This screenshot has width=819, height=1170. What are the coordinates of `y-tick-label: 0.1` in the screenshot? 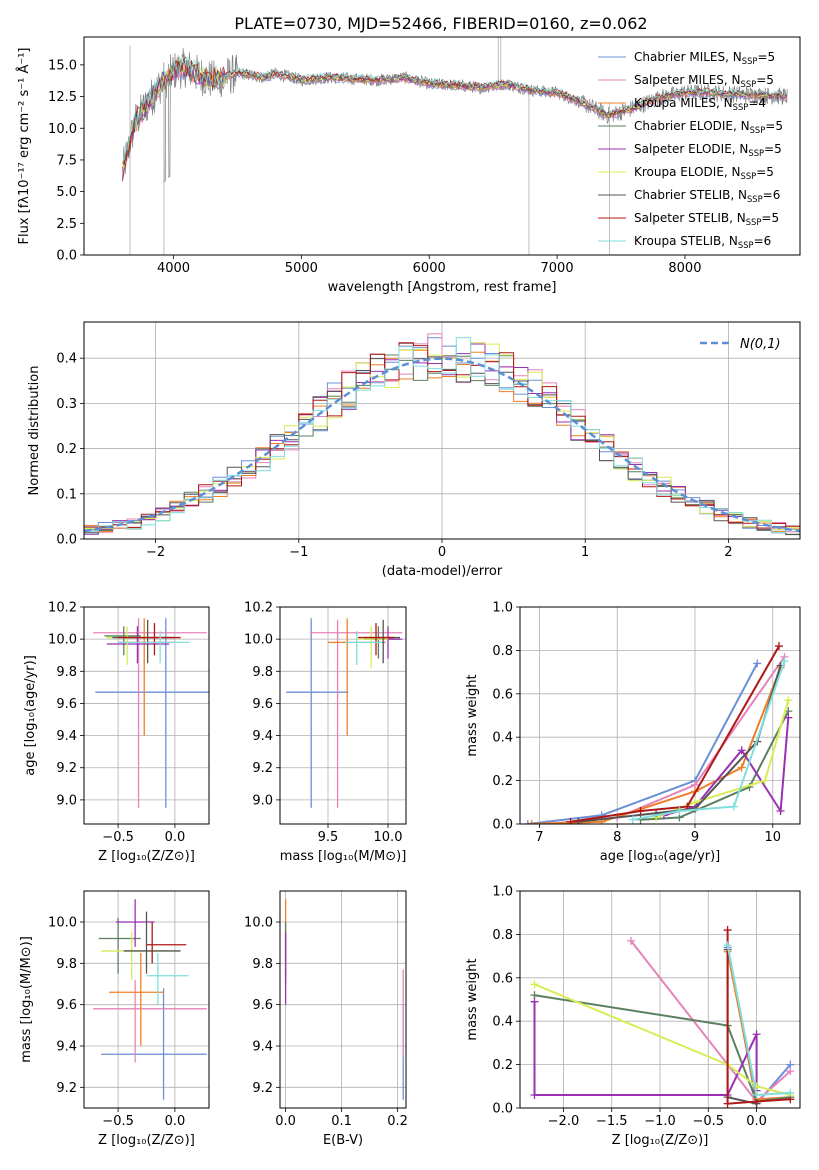 It's located at (66, 494).